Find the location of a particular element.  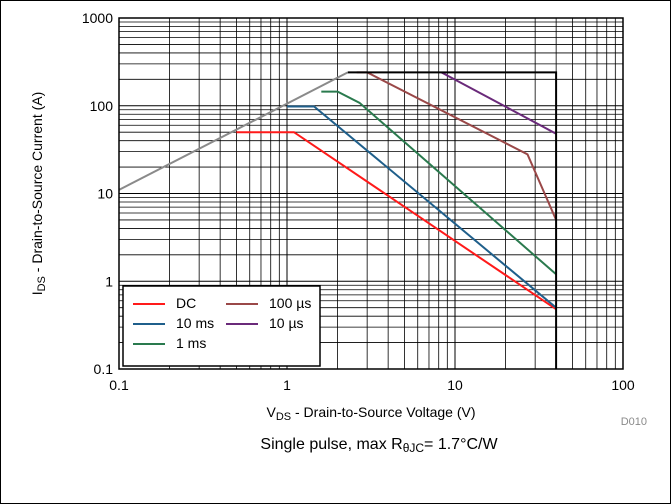

y-tick-label: 1000 is located at coordinates (97, 18).